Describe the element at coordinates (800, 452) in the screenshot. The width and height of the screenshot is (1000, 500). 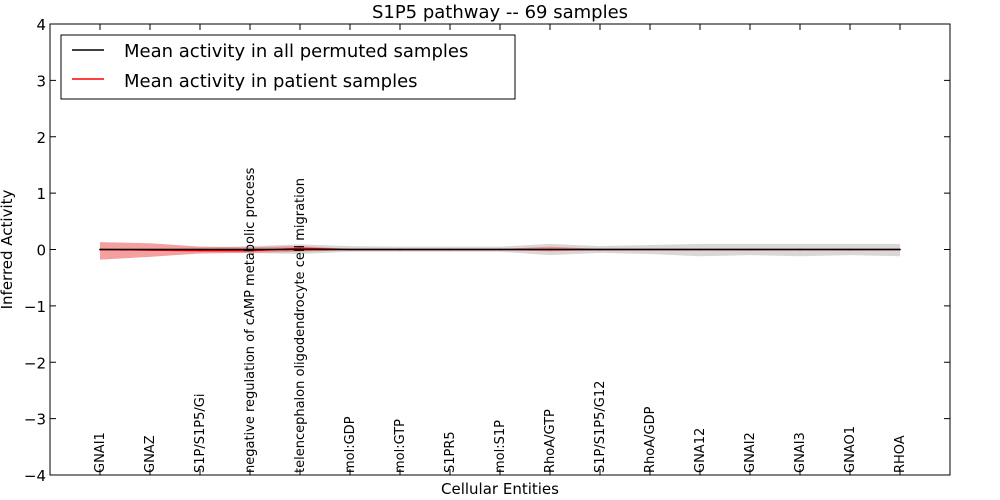
I see `x-tick-label-14: GNAI3` at that location.